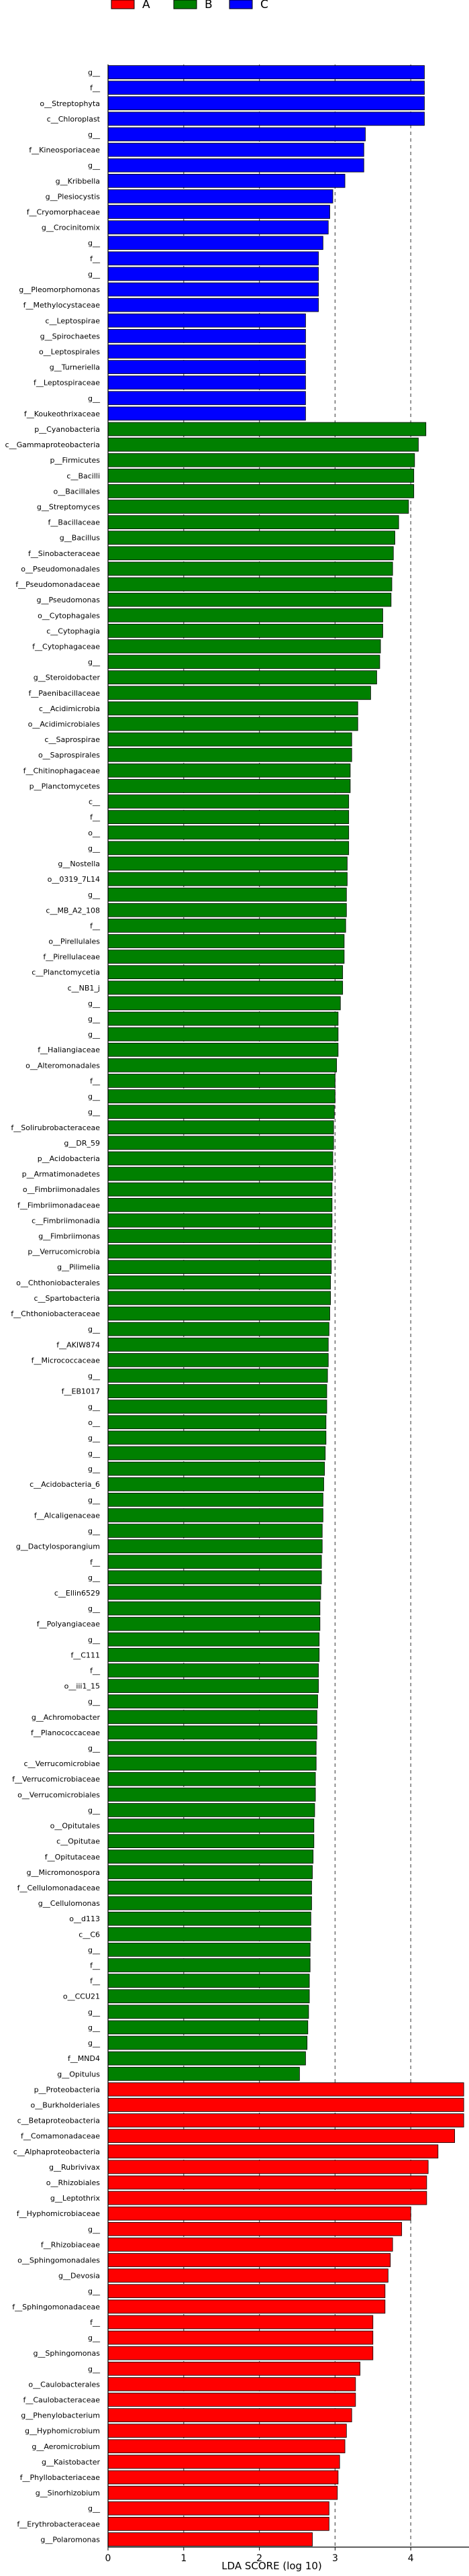 Image resolution: width=469 pixels, height=2576 pixels. I want to click on bar-label: o__Caulobacterales, so click(64, 2384).